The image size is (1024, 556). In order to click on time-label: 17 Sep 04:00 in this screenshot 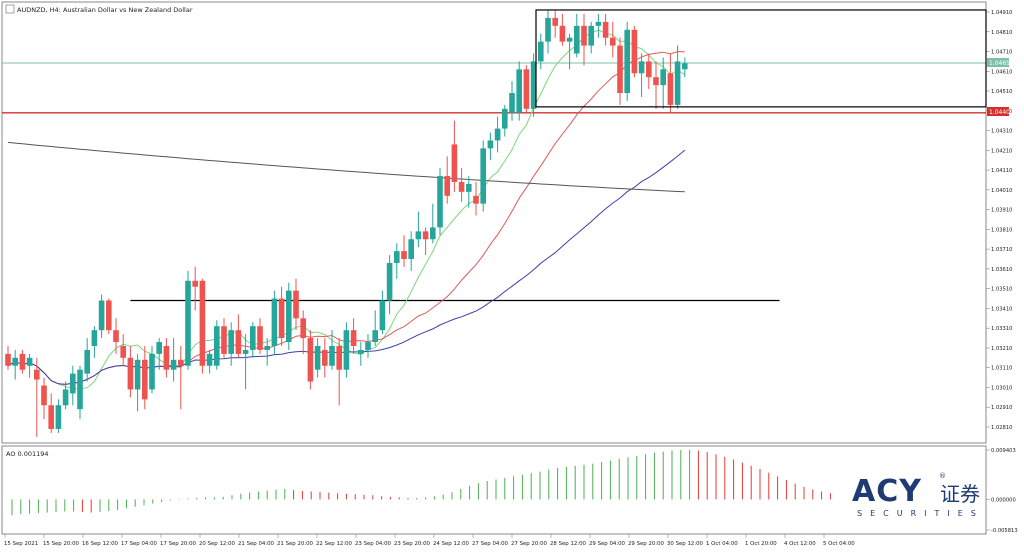, I will do `click(139, 544)`.